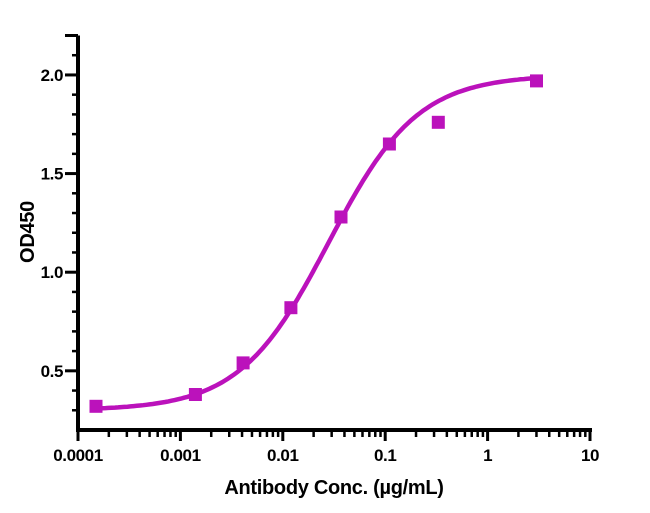 This screenshot has height=513, width=650. Describe the element at coordinates (52, 371) in the screenshot. I see `y-tick-label: 0.5` at that location.